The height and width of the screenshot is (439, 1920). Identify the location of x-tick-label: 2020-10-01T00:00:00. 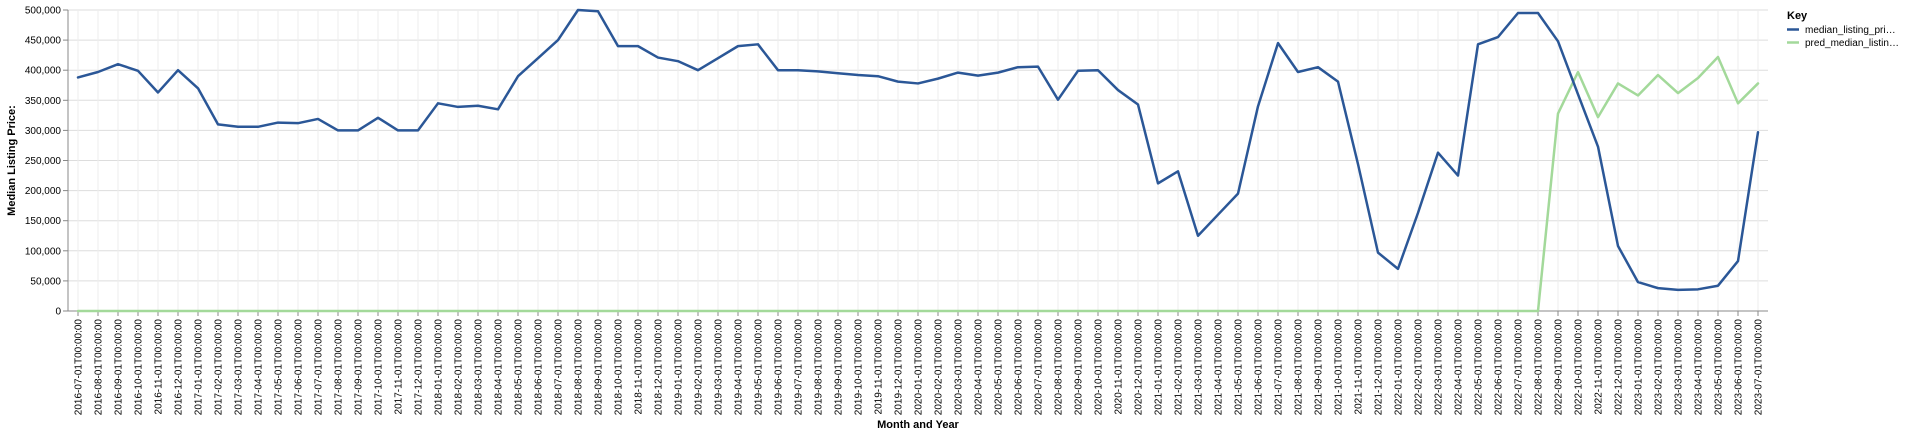
(1099, 367).